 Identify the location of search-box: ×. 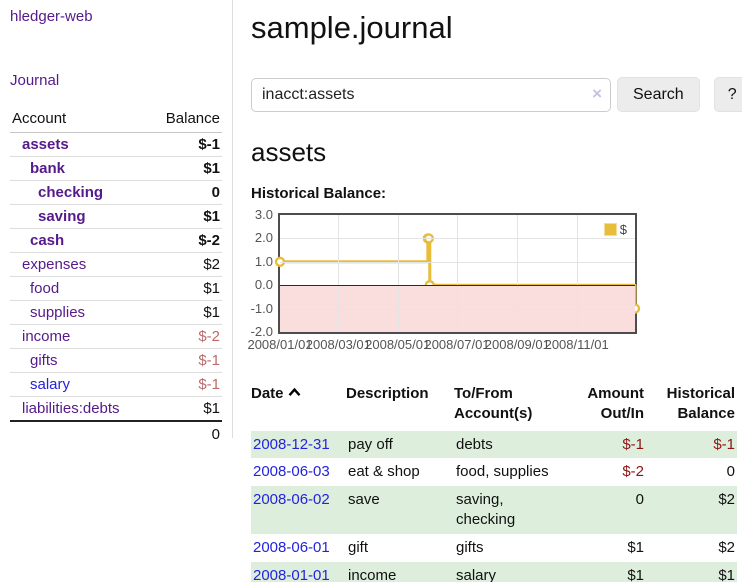
(431, 94).